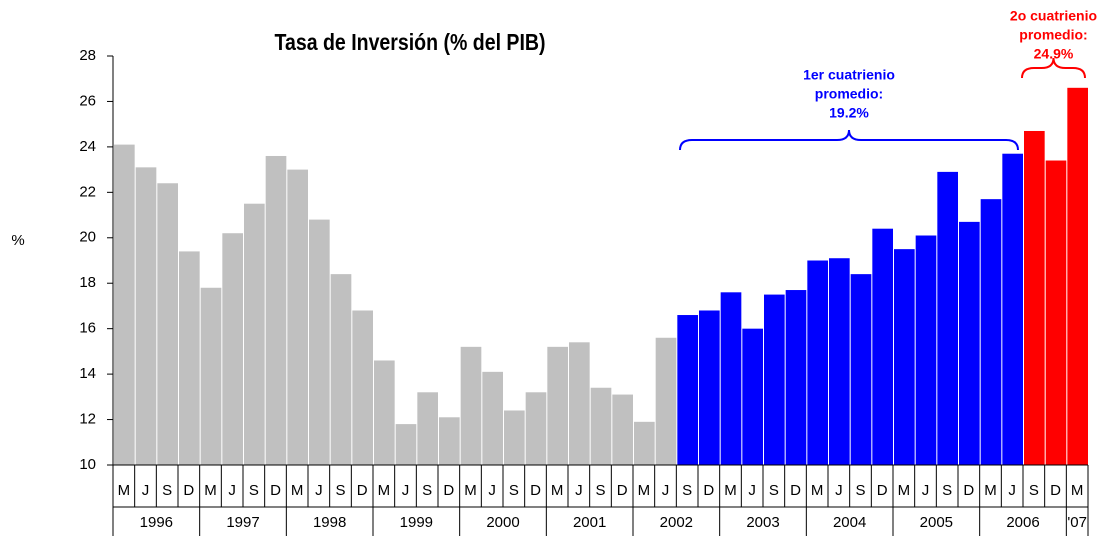 Image resolution: width=1120 pixels, height=541 pixels. What do you see at coordinates (87, 464) in the screenshot?
I see `y-tick-label: 10` at bounding box center [87, 464].